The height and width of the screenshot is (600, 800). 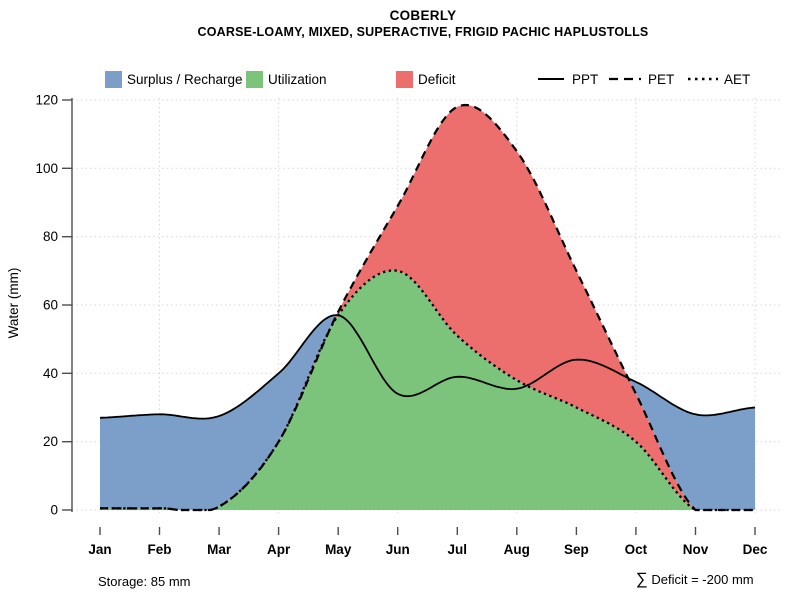 What do you see at coordinates (755, 549) in the screenshot?
I see `x-tick-label: Dec` at bounding box center [755, 549].